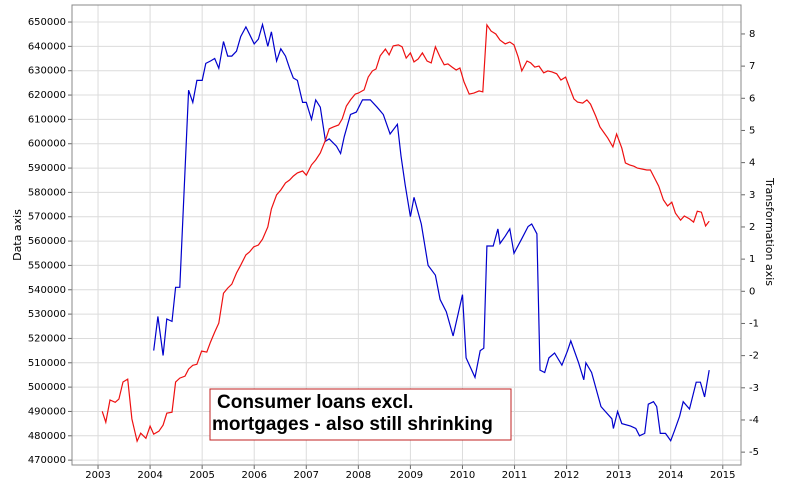 Image resolution: width=789 pixels, height=493 pixels. I want to click on y-tick-label: 510000, so click(47, 363).